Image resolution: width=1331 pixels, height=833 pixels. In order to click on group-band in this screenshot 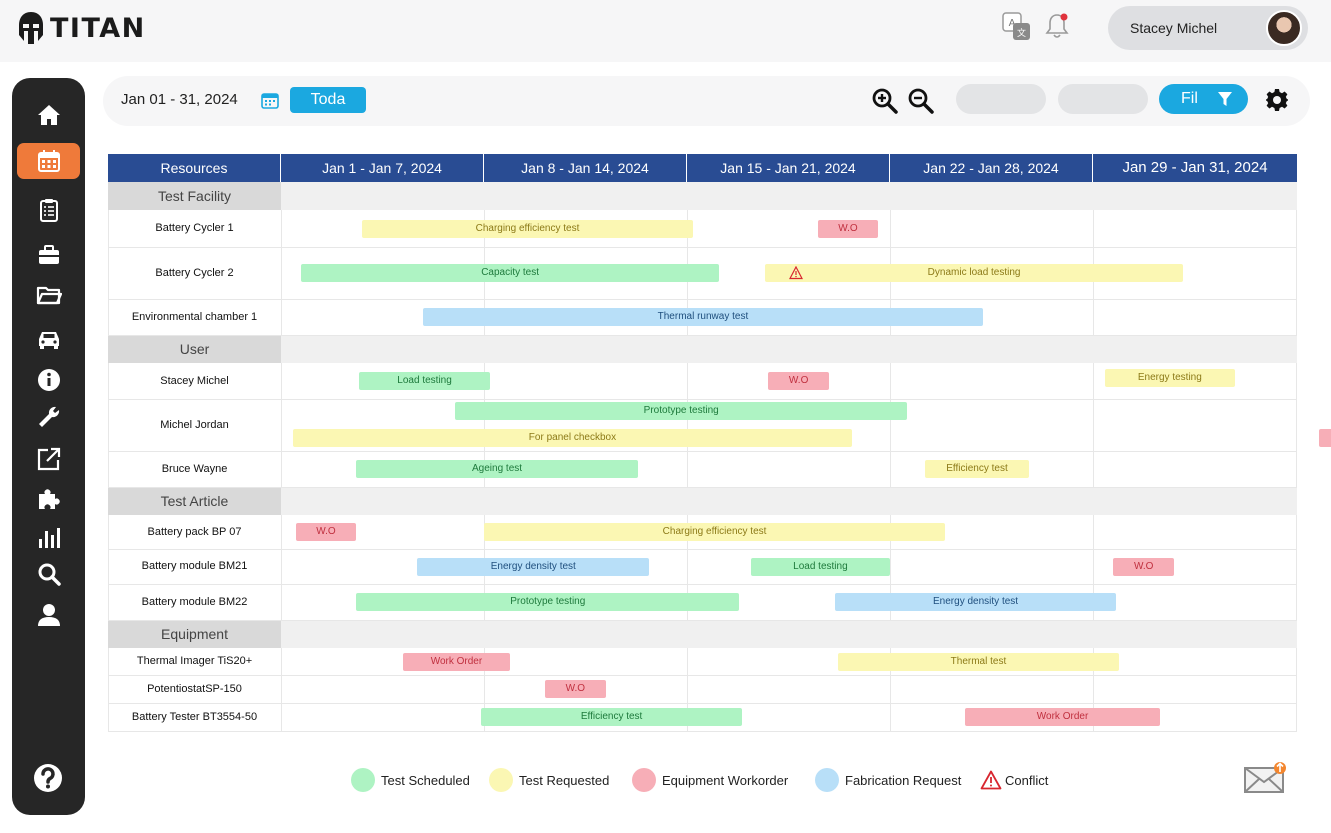, I will do `click(702, 196)`.